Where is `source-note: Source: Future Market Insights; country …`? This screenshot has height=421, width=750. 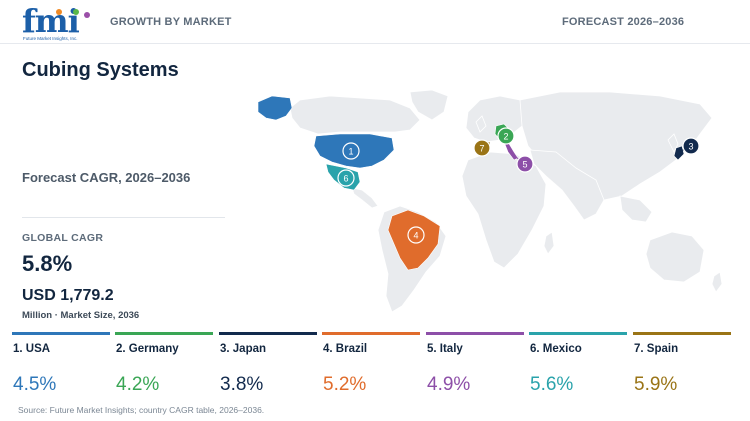 source-note: Source: Future Market Insights; country … is located at coordinates (141, 410).